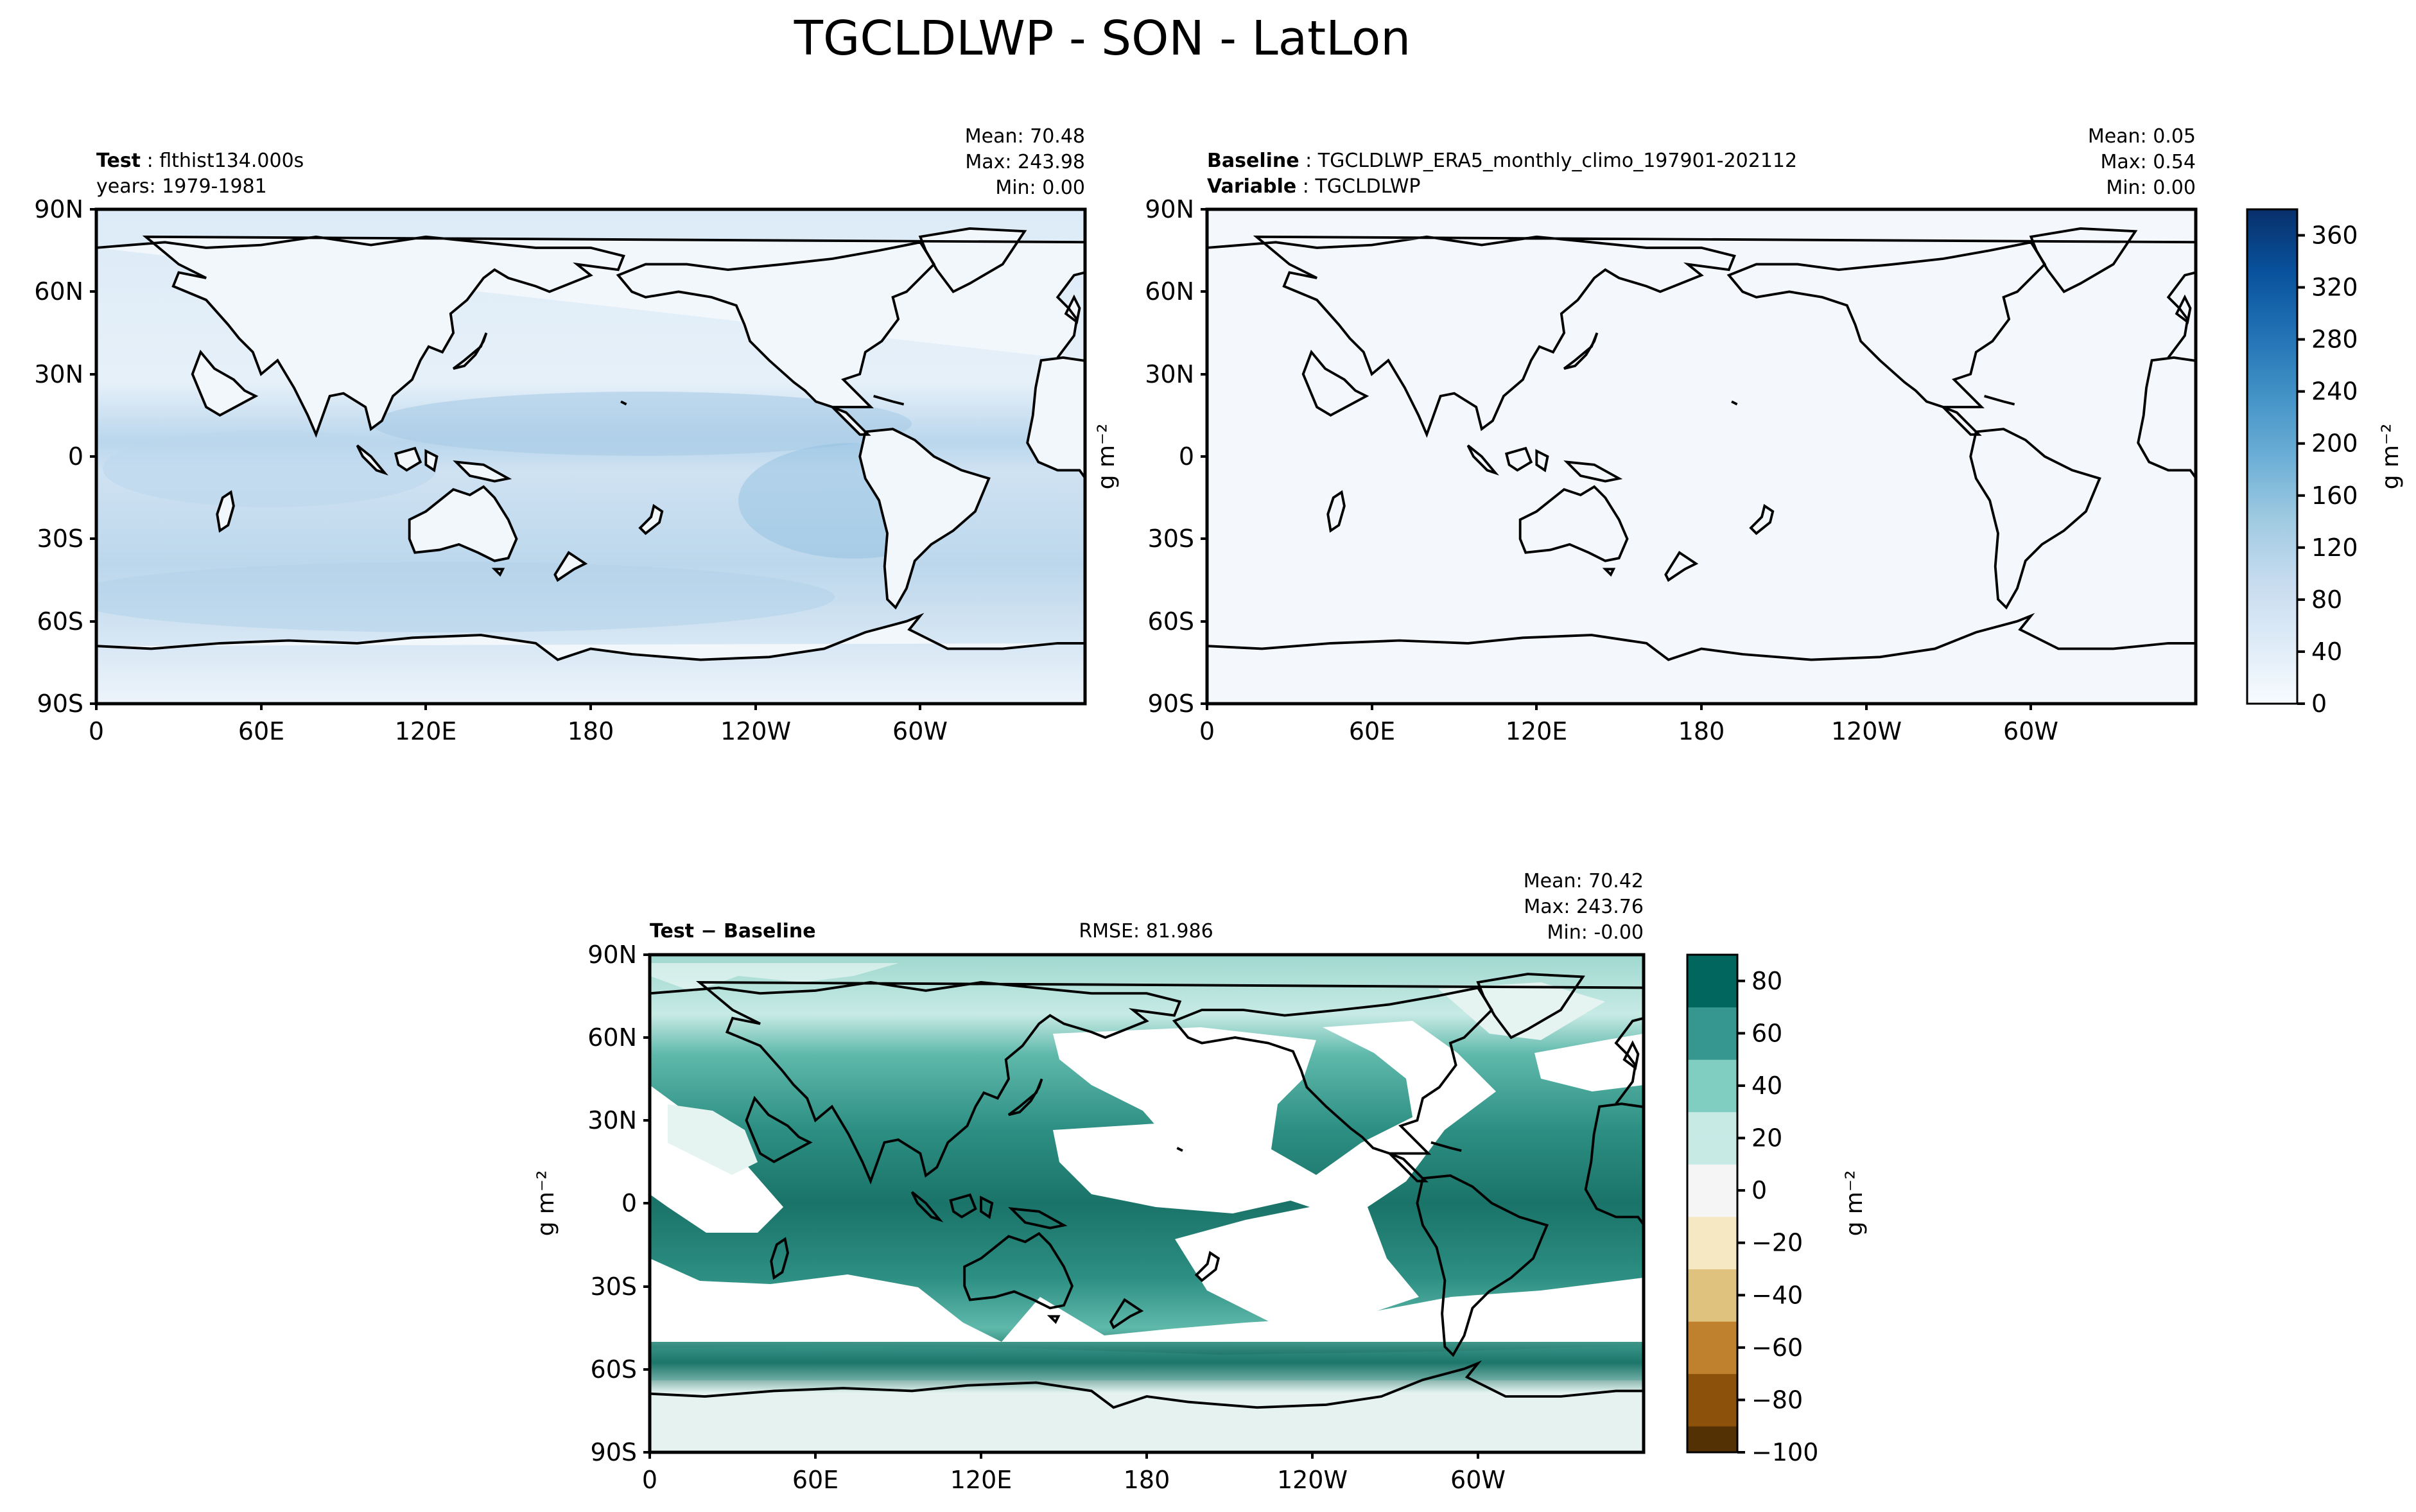  I want to click on baseline-map-field, so click(1701, 456).